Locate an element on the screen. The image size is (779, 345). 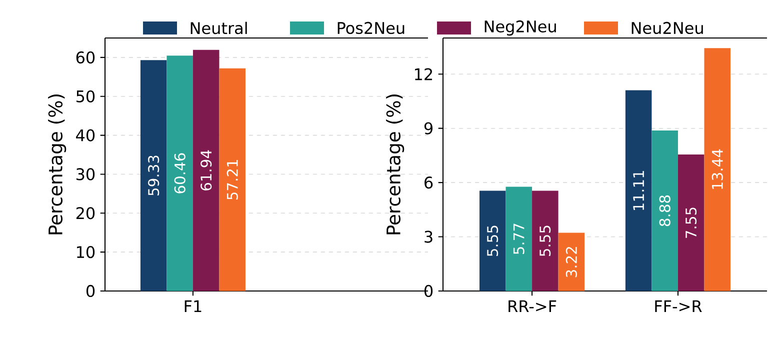
y-tick-label: 40 is located at coordinates (85, 135).